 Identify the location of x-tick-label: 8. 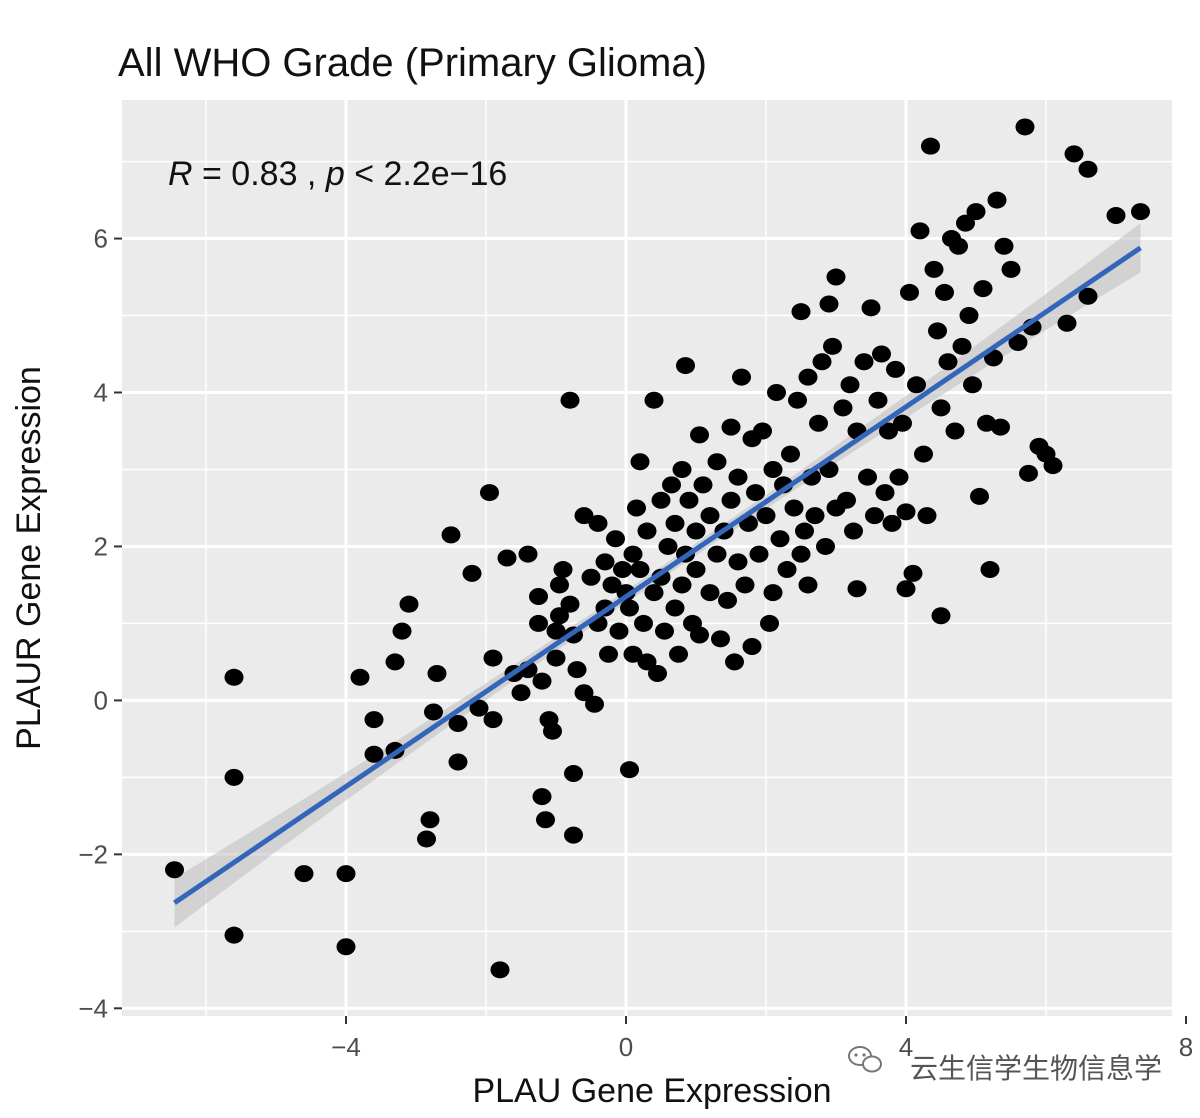
(1186, 1047).